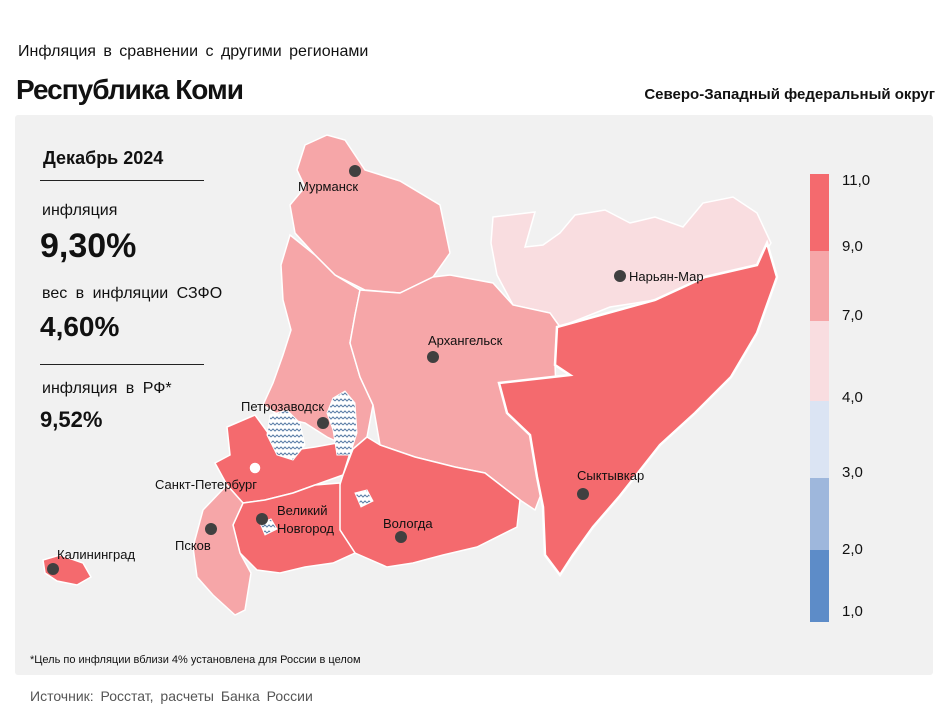 The height and width of the screenshot is (713, 950). I want to click on city-label-spb: Санкт-Петербург, so click(206, 484).